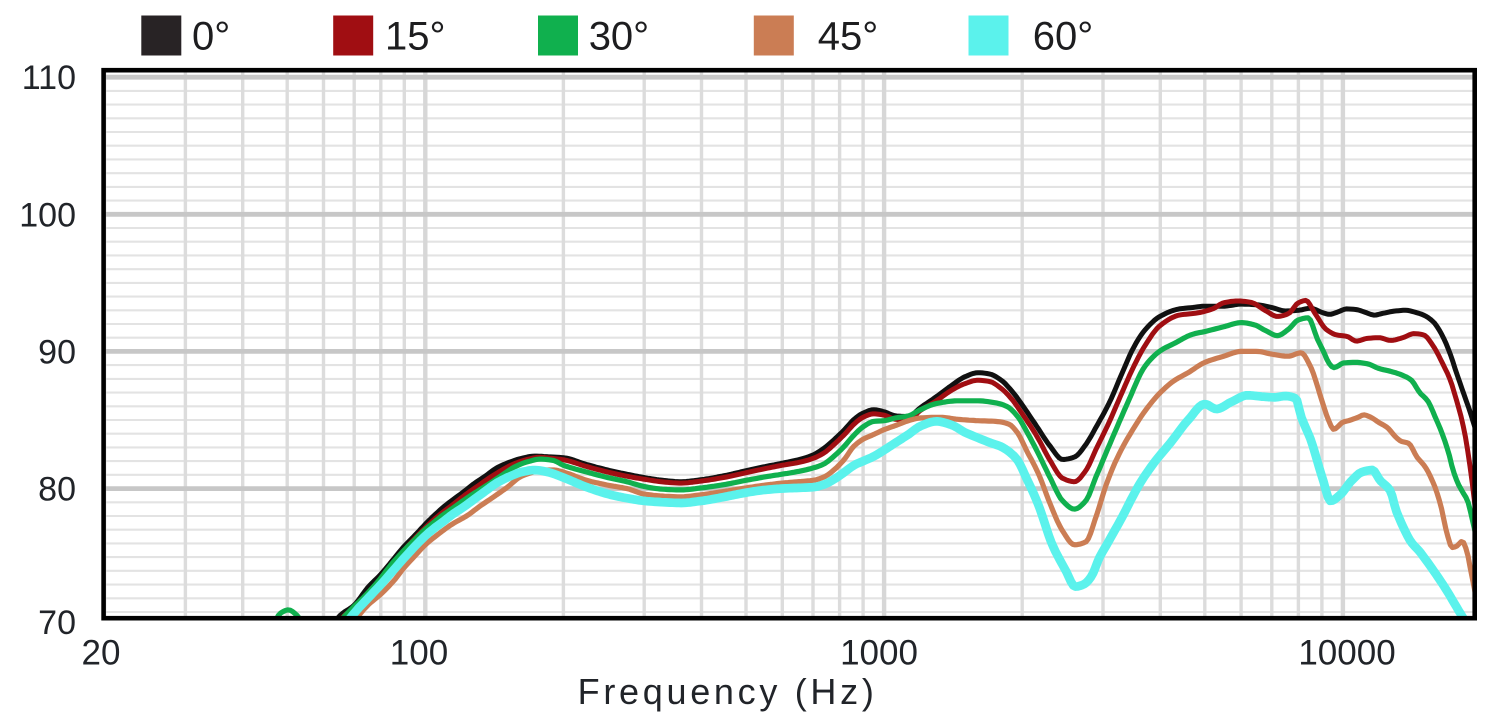 The height and width of the screenshot is (726, 1501). I want to click on svg-text: 70, so click(57, 623).